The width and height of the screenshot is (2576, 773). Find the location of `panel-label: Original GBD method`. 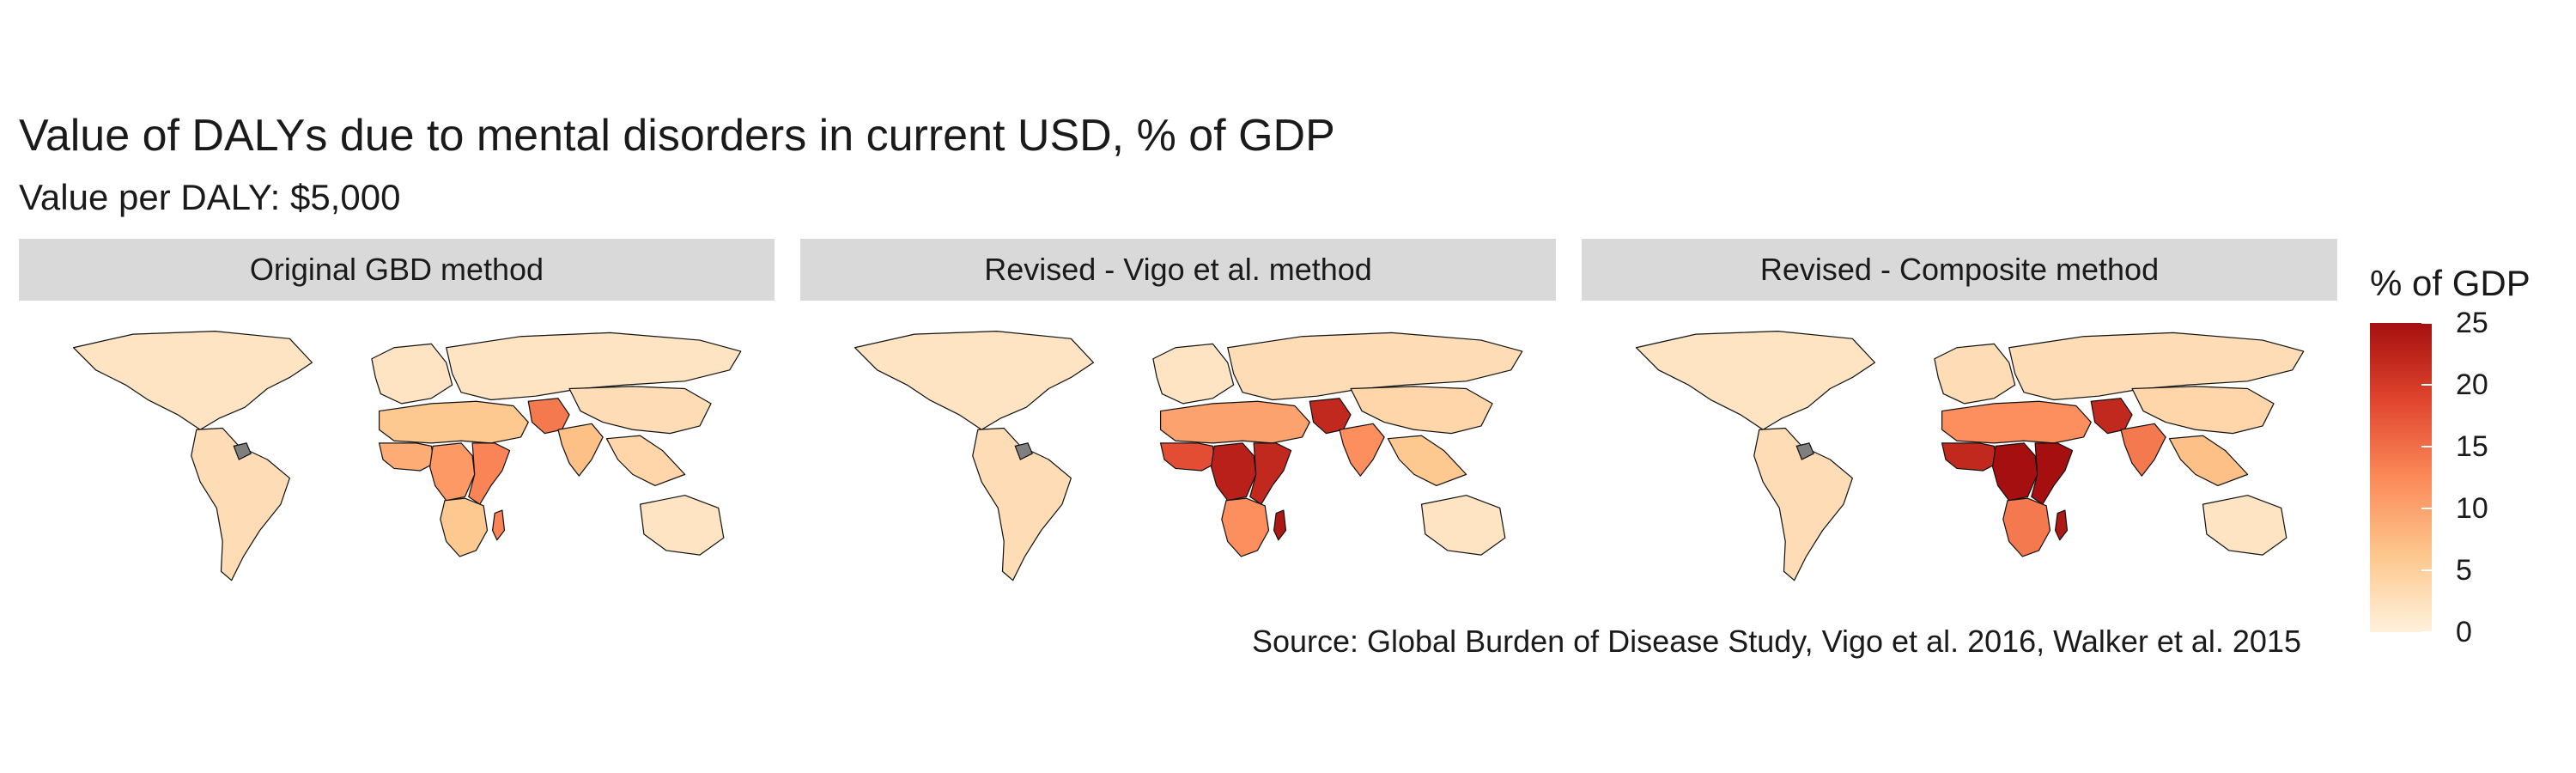

panel-label: Original GBD method is located at coordinates (397, 269).